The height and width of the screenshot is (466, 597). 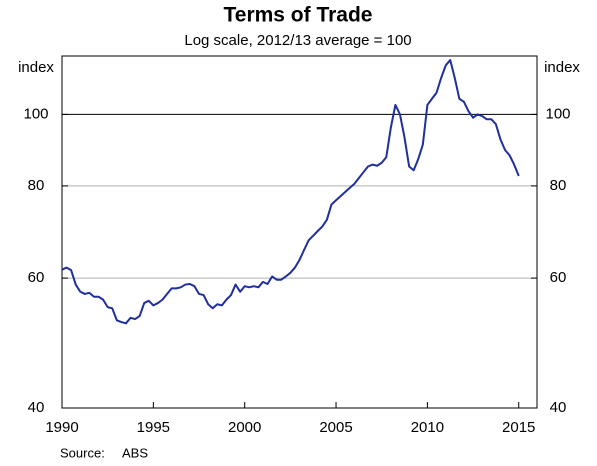 What do you see at coordinates (298, 15) in the screenshot?
I see `chart-title: Terms of Trade` at bounding box center [298, 15].